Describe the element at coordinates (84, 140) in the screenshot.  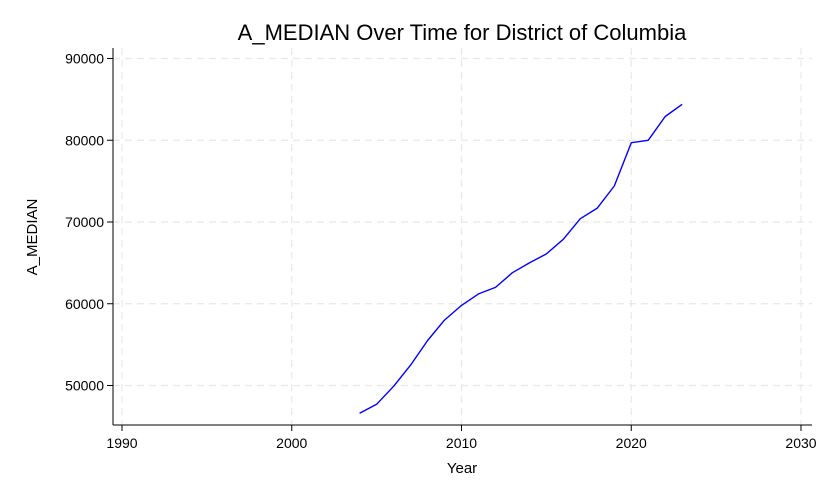
I see `y-tick-label: 80000` at that location.